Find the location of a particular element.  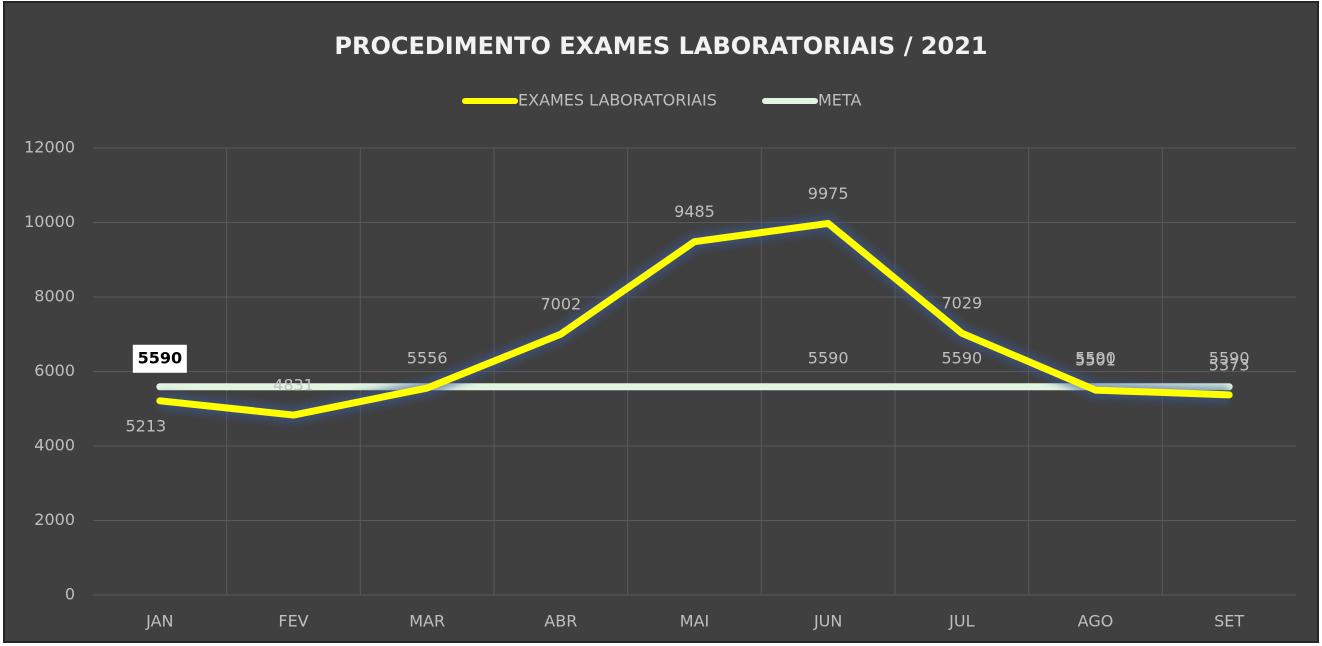

x-tick-label: FEV is located at coordinates (293, 621).